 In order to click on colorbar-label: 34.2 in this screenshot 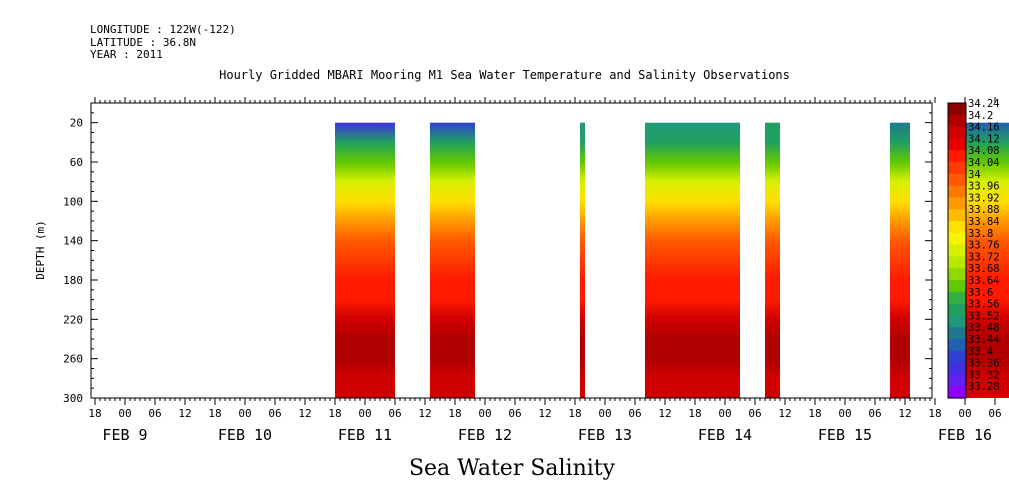, I will do `click(980, 116)`.